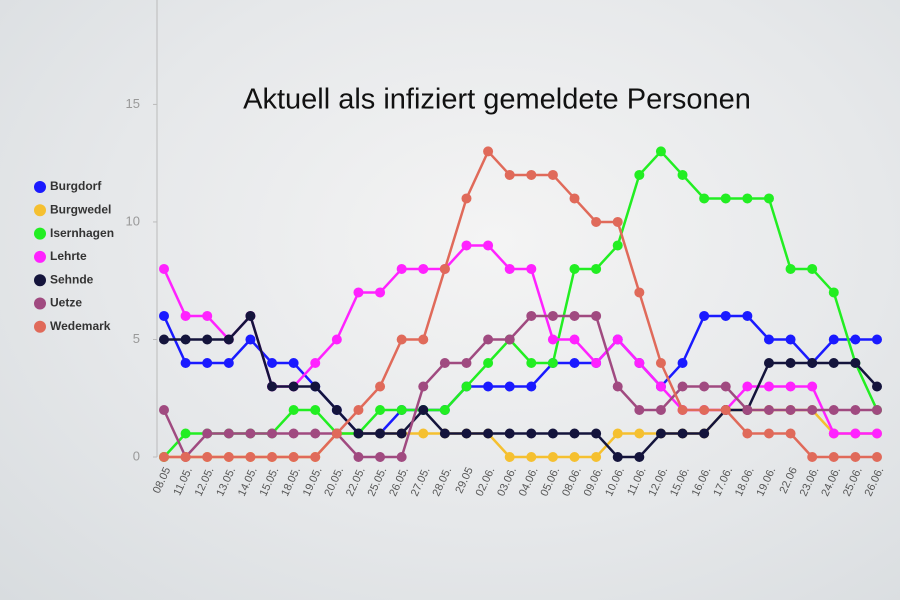  I want to click on x-tick-label: 15.06., so click(680, 481).